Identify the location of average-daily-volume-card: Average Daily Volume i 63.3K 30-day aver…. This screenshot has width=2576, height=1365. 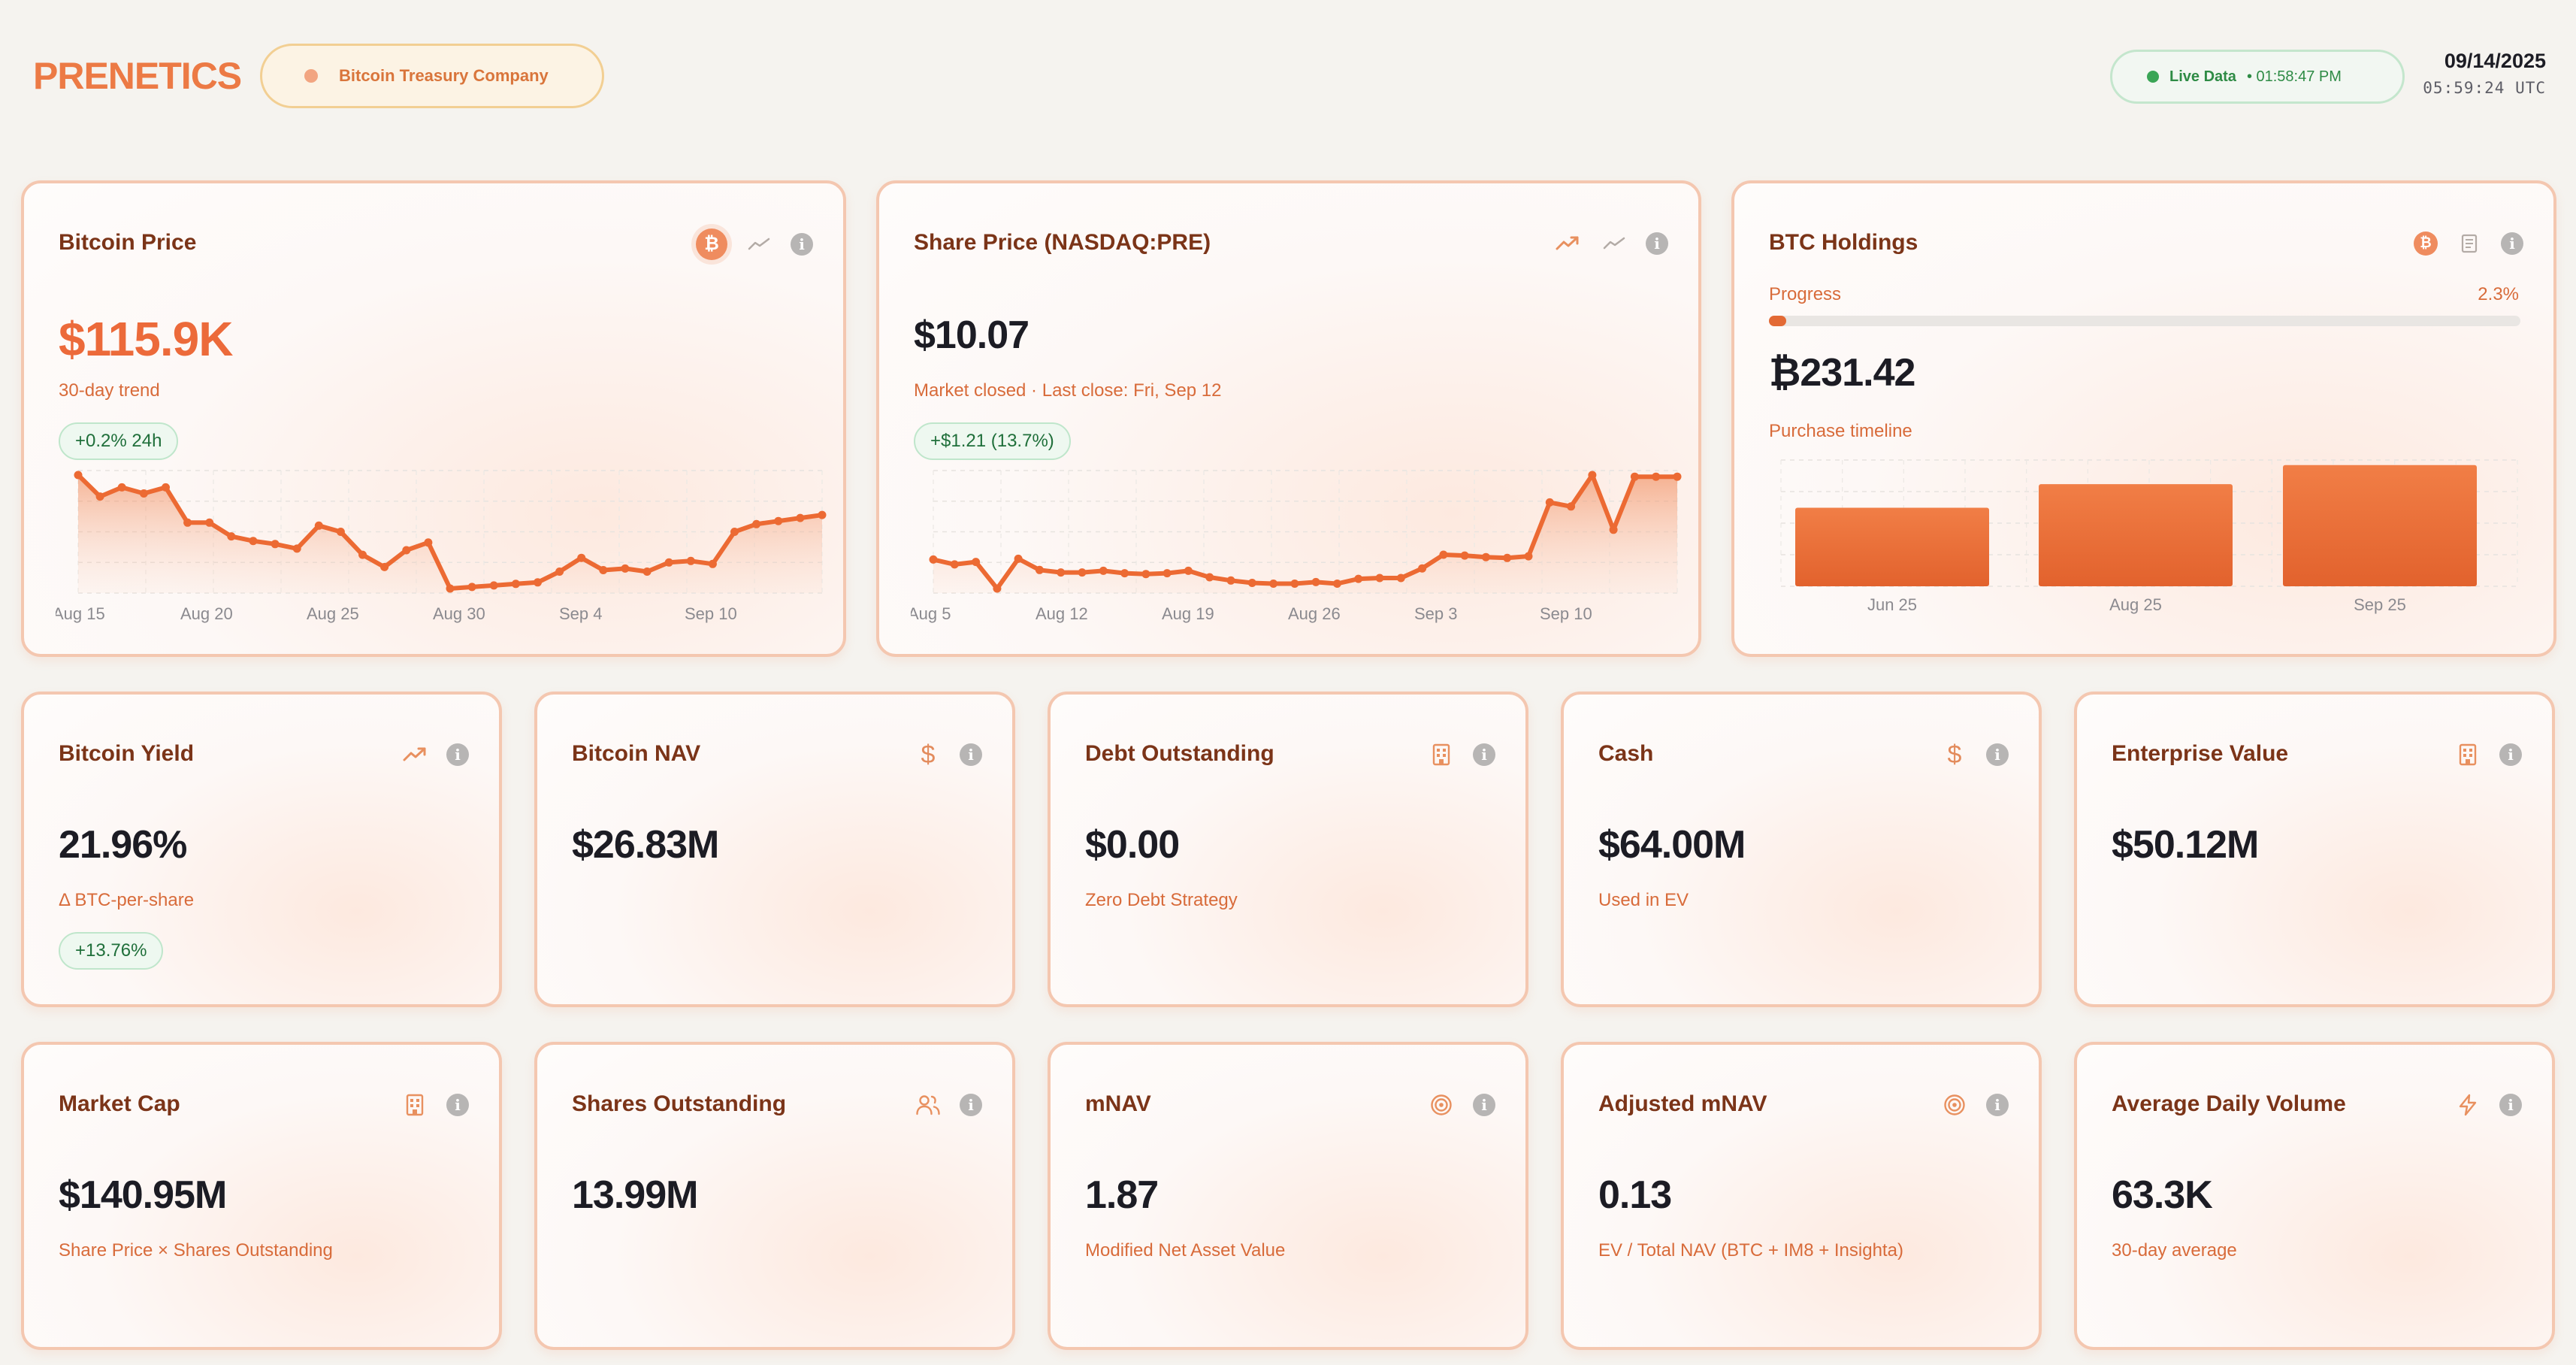
(2315, 1196).